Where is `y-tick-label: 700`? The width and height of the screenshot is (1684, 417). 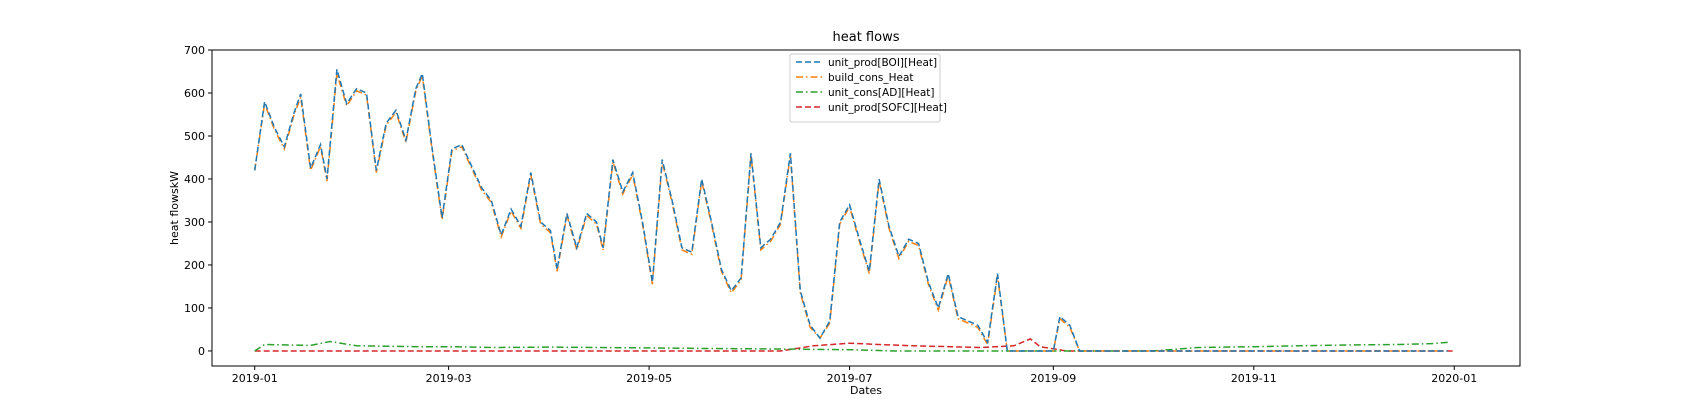
y-tick-label: 700 is located at coordinates (194, 50).